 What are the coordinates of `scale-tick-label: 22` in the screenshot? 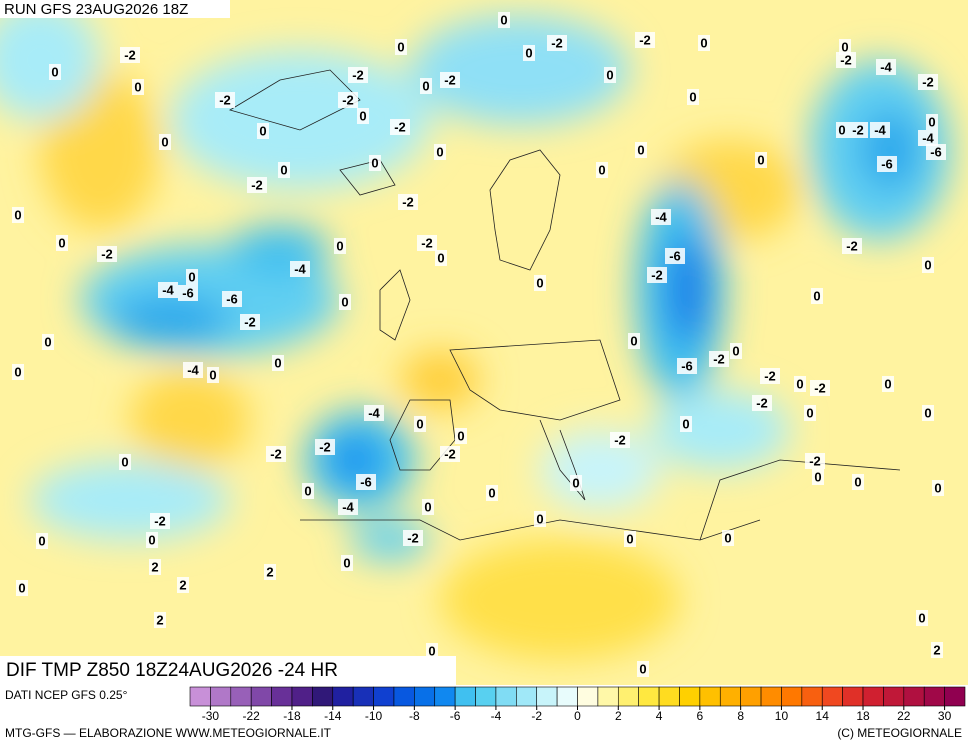 It's located at (904, 716).